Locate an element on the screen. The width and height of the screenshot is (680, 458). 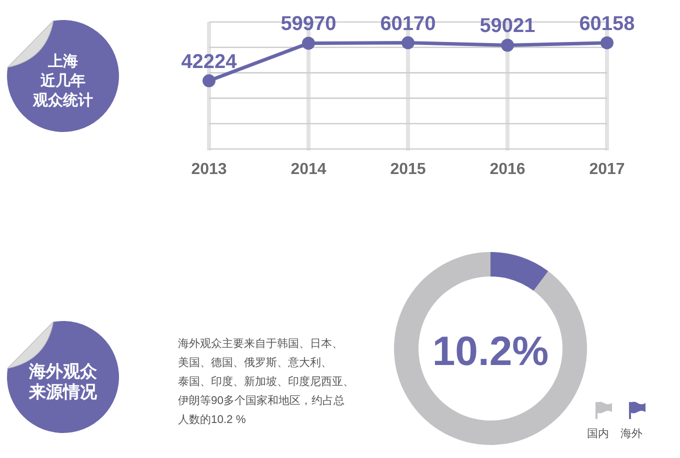
data-label: 59021 is located at coordinates (508, 26).